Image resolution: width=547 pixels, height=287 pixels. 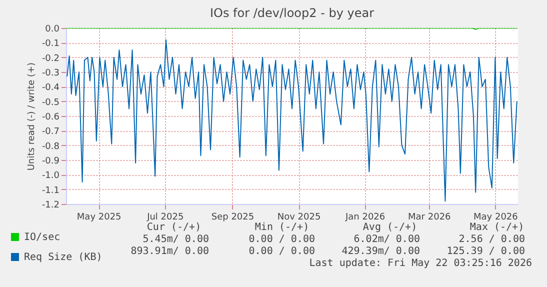 What do you see at coordinates (282, 227) in the screenshot?
I see `text: Min (-/+)` at bounding box center [282, 227].